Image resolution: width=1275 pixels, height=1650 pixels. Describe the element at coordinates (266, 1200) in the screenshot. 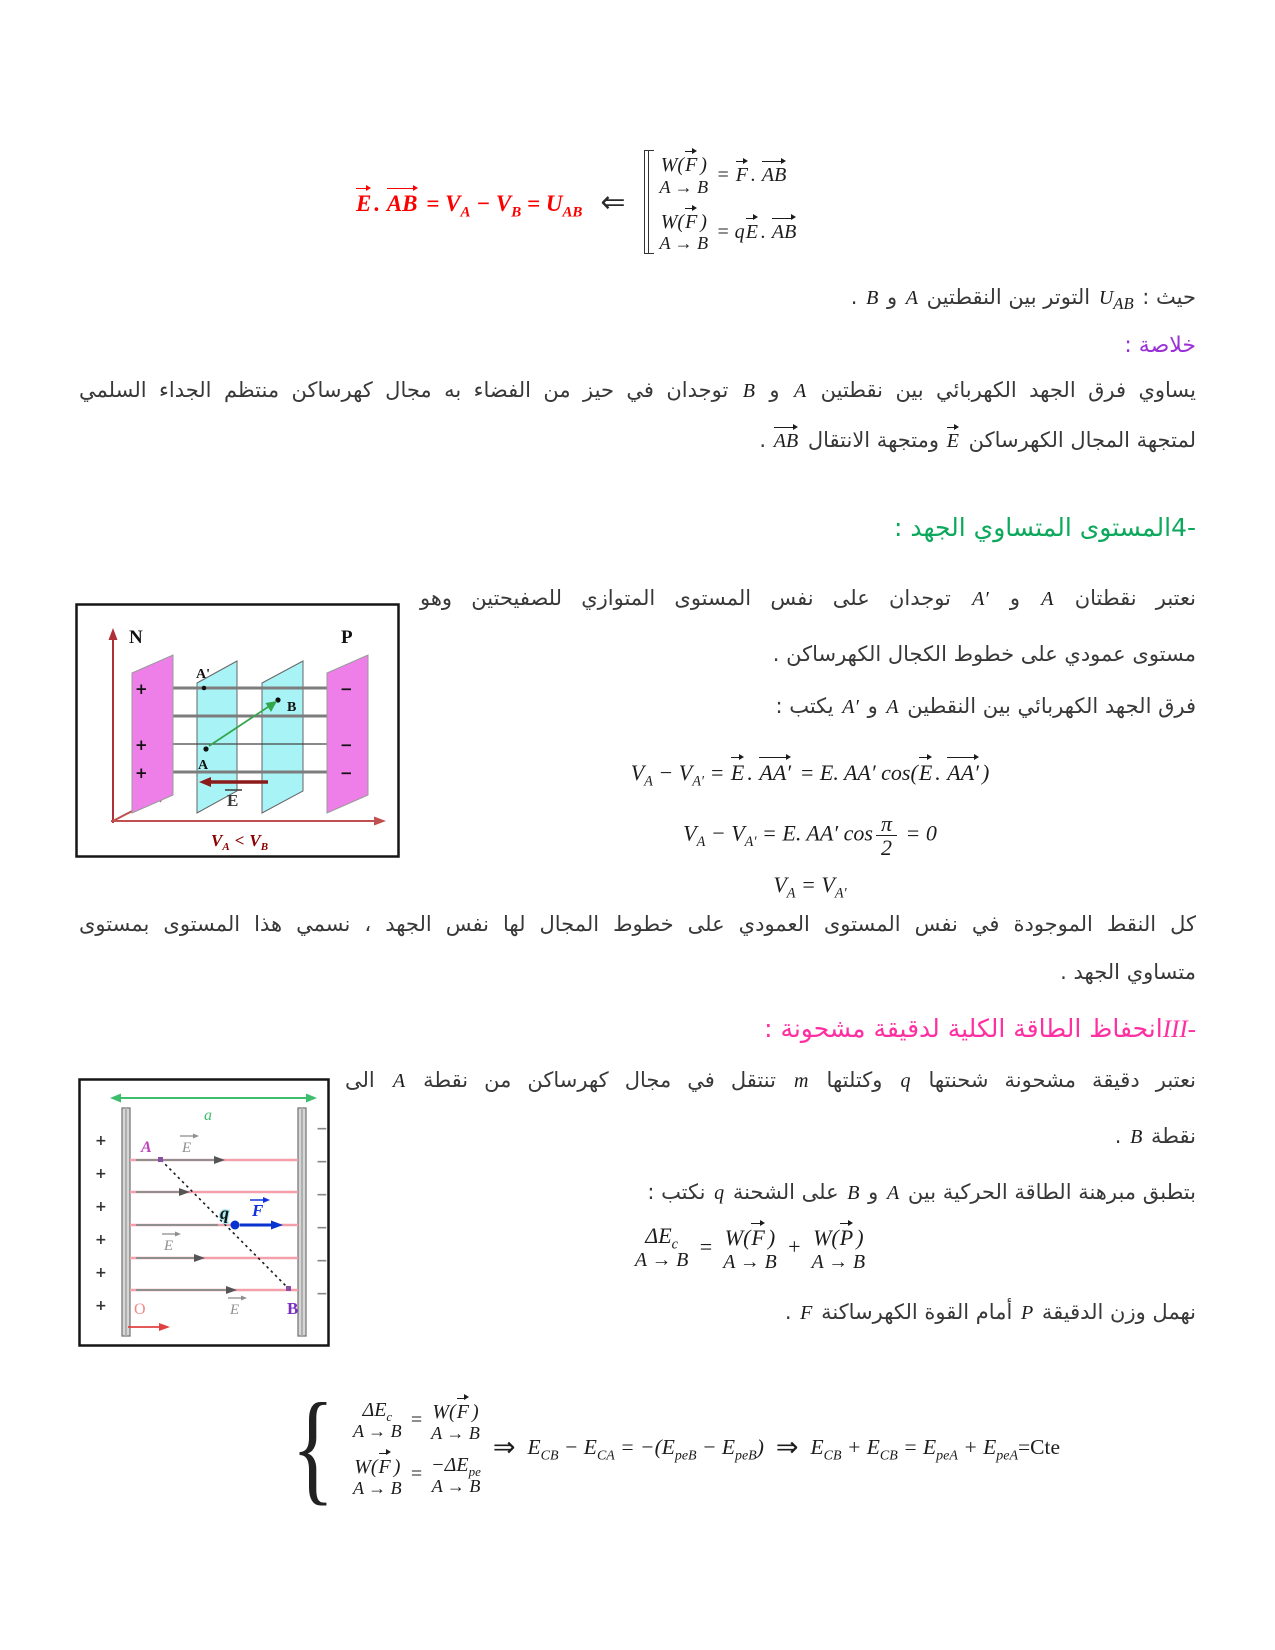

I see `F-vector-head` at that location.